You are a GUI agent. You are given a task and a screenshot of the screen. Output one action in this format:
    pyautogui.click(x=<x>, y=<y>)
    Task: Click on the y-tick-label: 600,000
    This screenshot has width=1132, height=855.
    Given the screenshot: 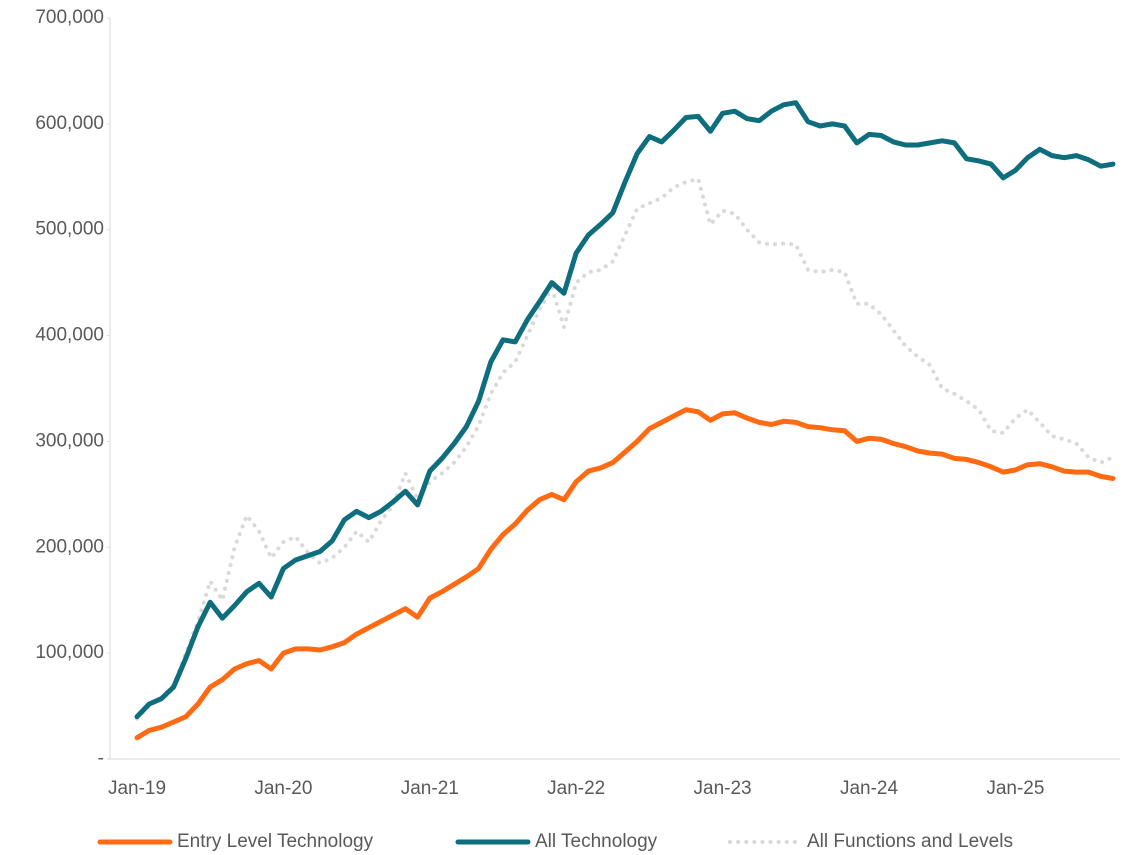 What is the action you would take?
    pyautogui.click(x=69, y=123)
    